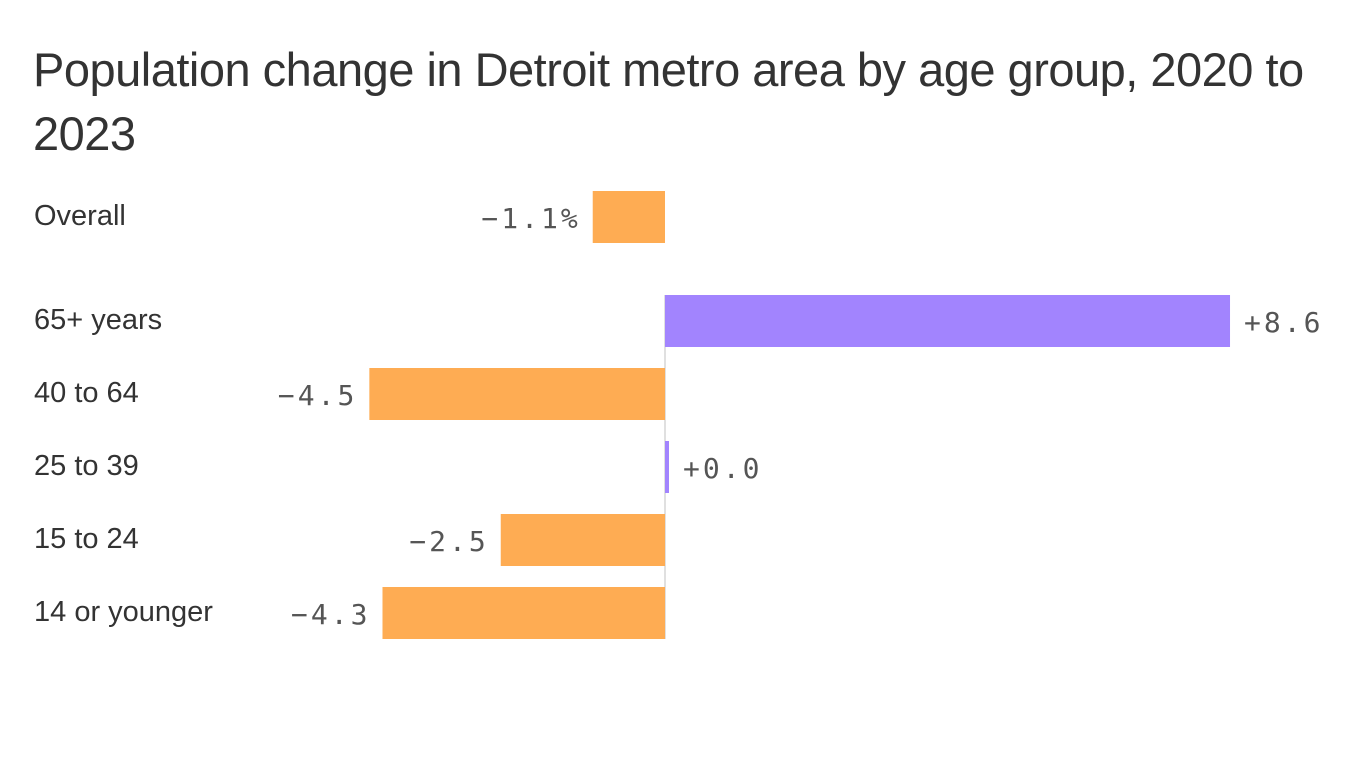 The width and height of the screenshot is (1366, 768). I want to click on category-label: 14 or younger, so click(123, 612).